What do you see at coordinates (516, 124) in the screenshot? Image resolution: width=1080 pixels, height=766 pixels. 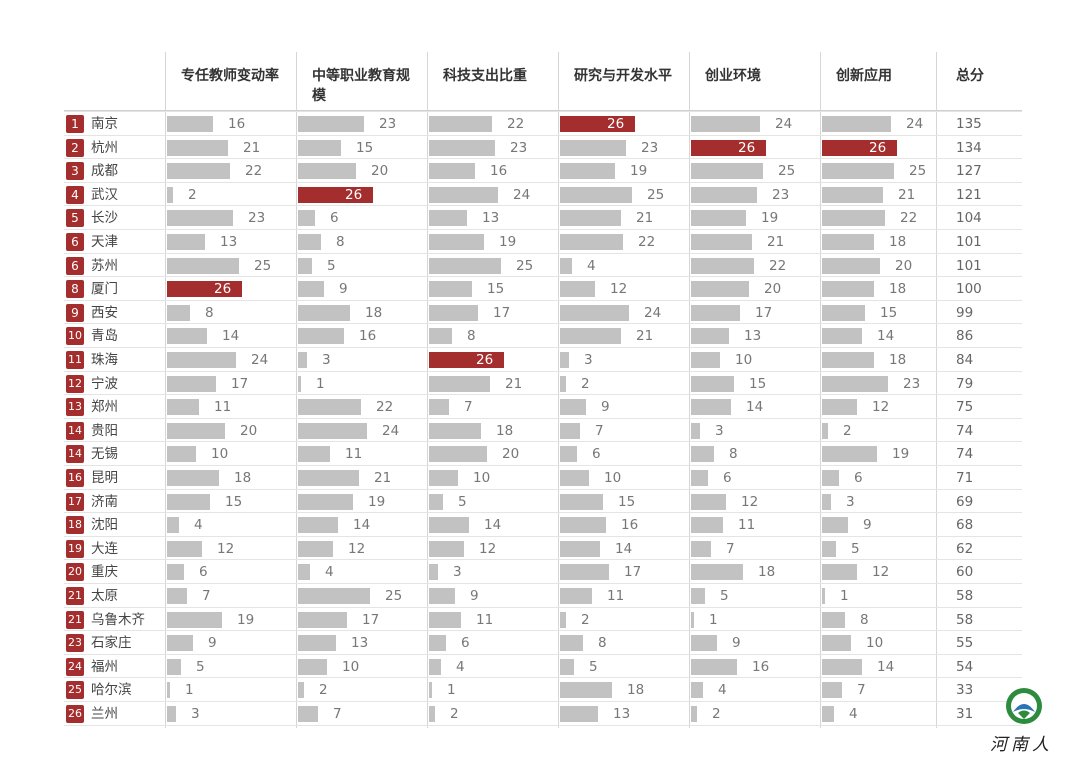 I see `data-label: 22` at bounding box center [516, 124].